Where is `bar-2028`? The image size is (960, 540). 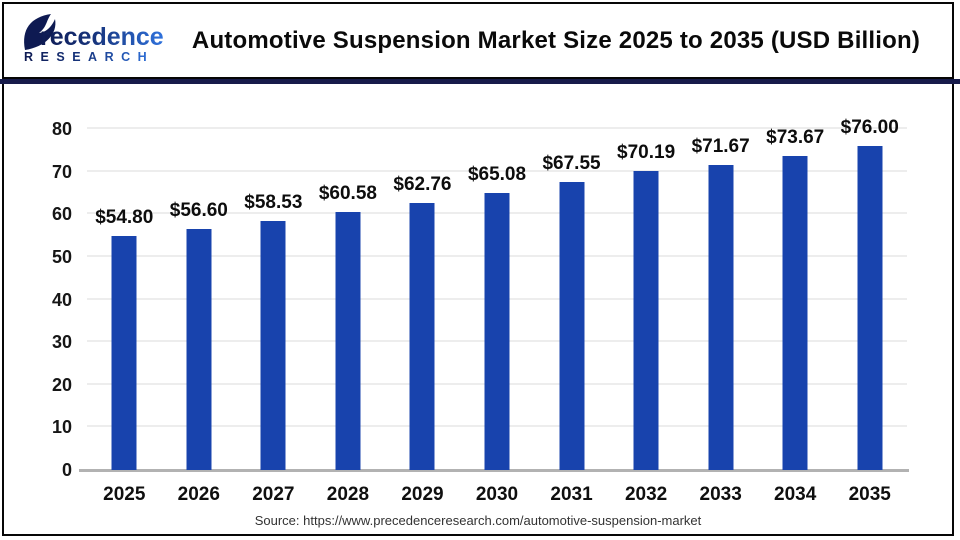 bar-2028 is located at coordinates (348, 340).